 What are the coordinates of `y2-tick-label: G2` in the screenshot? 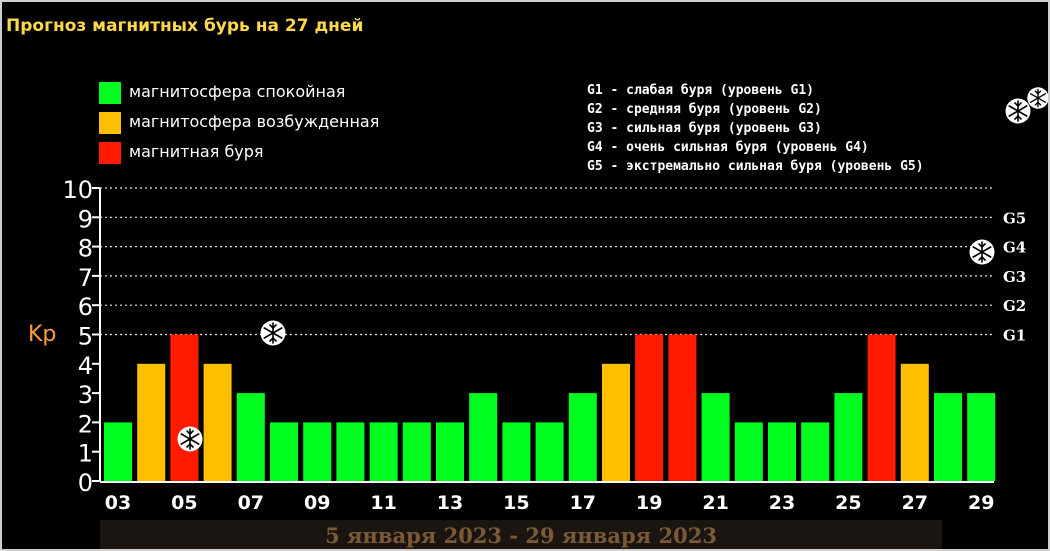 It's located at (1014, 306).